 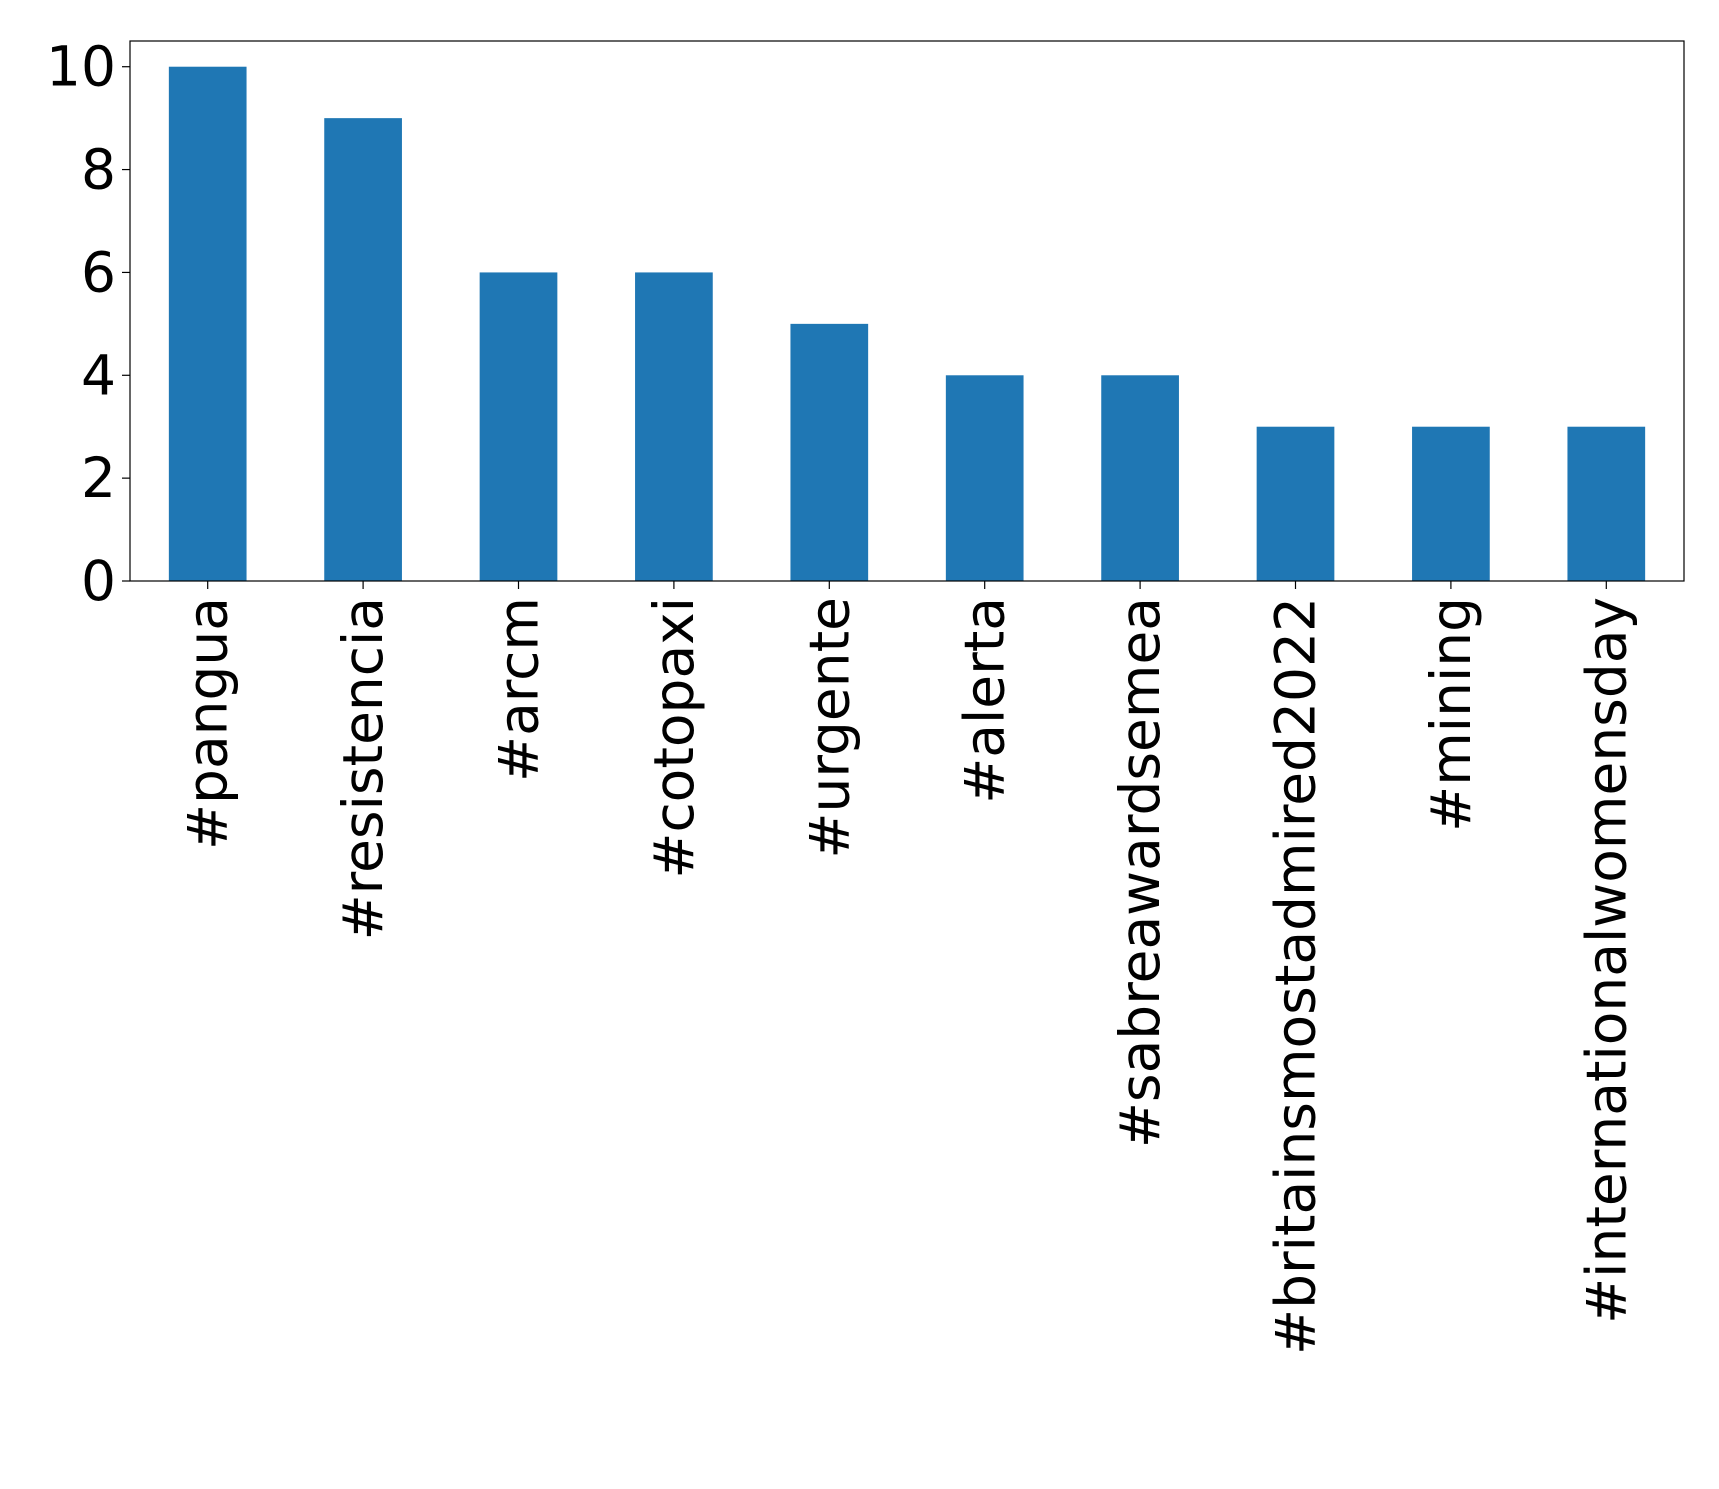 I want to click on y-tick-label: 4, so click(x=98, y=375).